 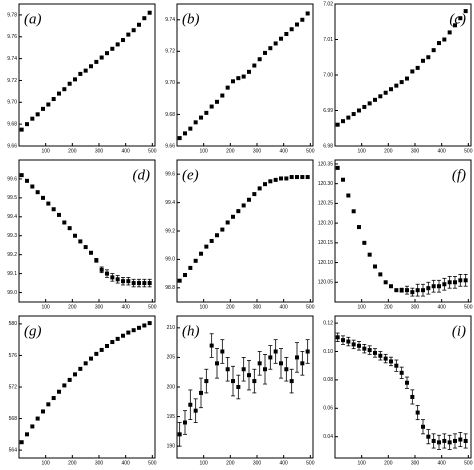 I want to click on y-tick-label: 9.76, so click(x=12, y=37).